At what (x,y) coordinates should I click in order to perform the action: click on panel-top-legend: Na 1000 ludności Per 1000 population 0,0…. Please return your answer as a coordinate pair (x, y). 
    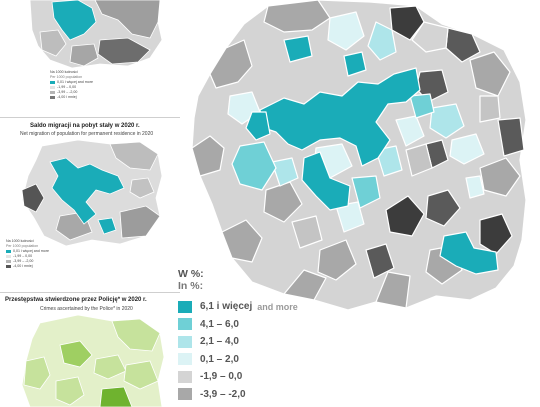
    Looking at the image, I should click on (71, 85).